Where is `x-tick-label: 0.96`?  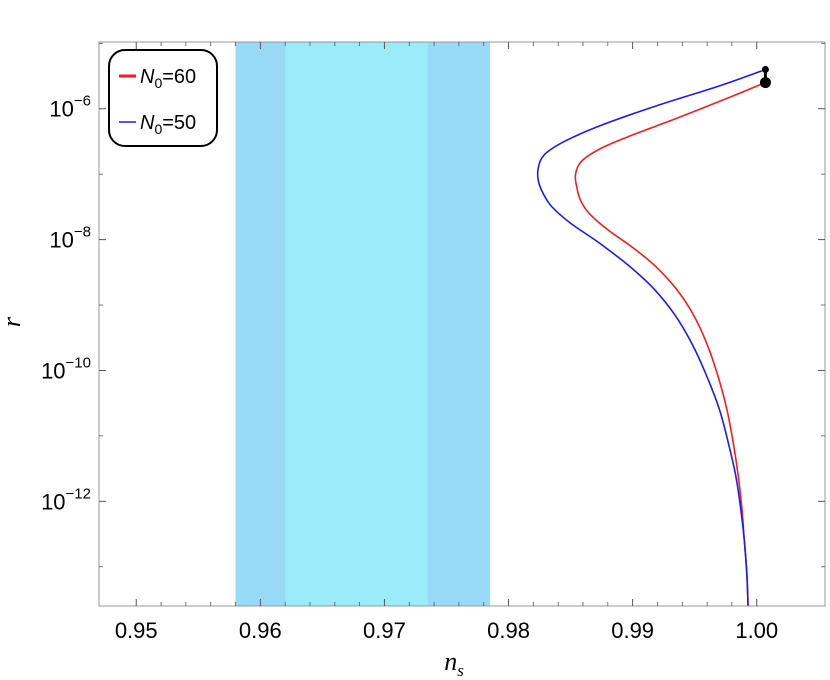 x-tick-label: 0.96 is located at coordinates (260, 630).